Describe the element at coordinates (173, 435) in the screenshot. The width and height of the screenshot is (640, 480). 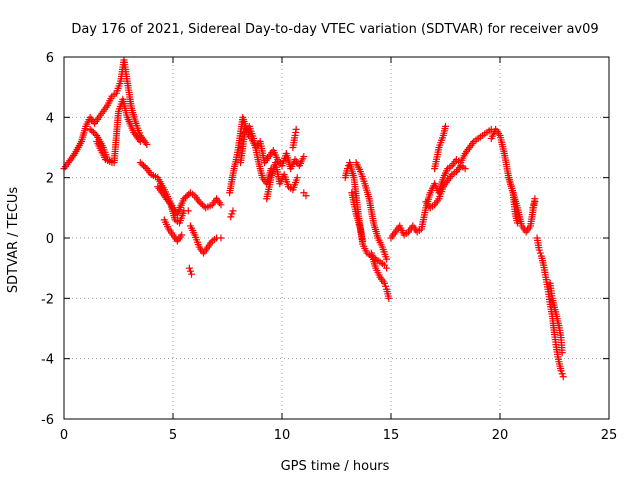
I see `x-tick-label: 5` at that location.